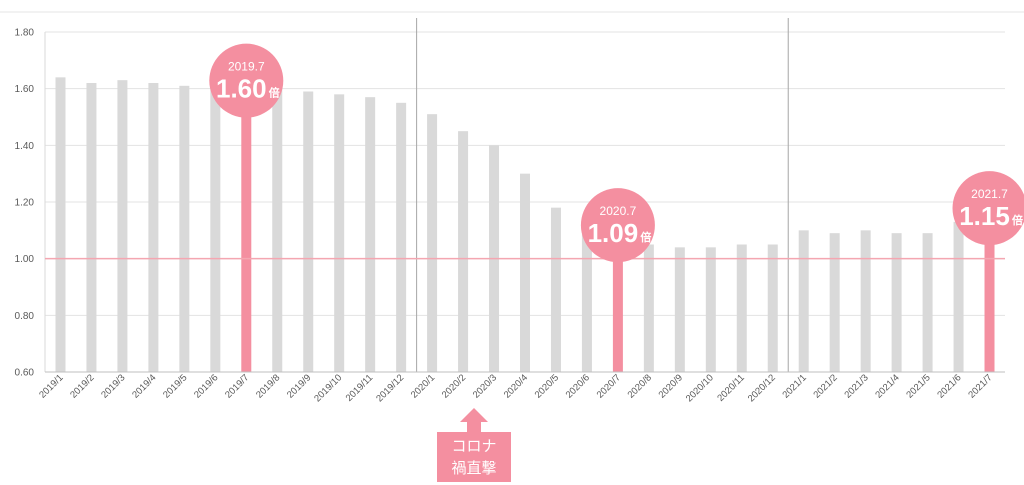 This screenshot has height=485, width=1024. I want to click on x-tick-label: 2021/4, so click(887, 386).